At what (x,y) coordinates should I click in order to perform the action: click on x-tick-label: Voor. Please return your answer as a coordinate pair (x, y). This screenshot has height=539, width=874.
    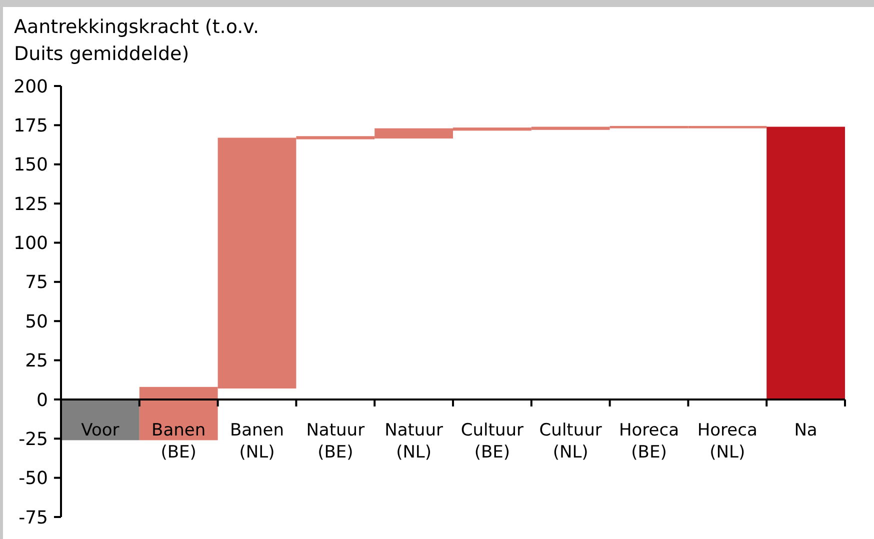
    Looking at the image, I should click on (100, 430).